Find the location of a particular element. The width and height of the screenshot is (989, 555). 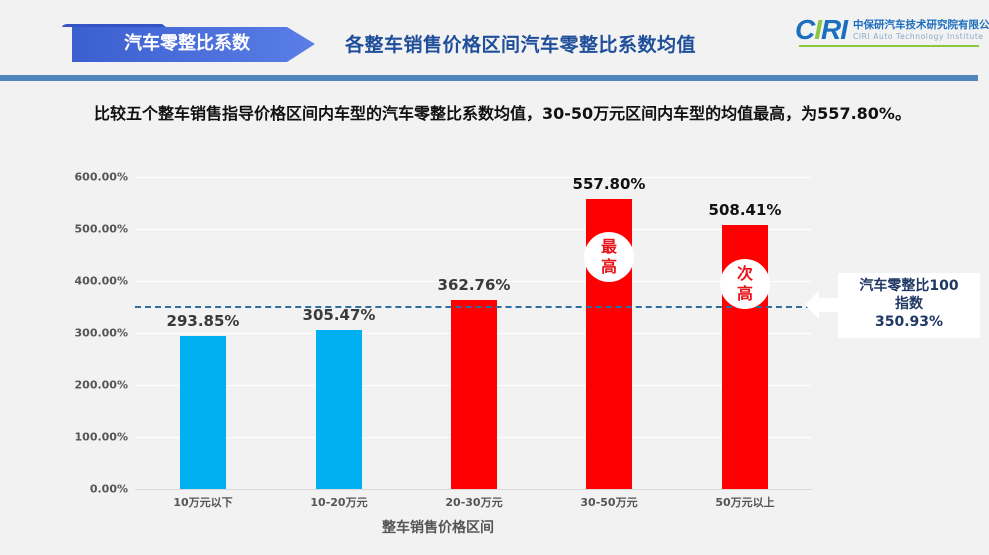

slide-title: 各整车销售价格区间汽车零整比系数均值 is located at coordinates (521, 45).